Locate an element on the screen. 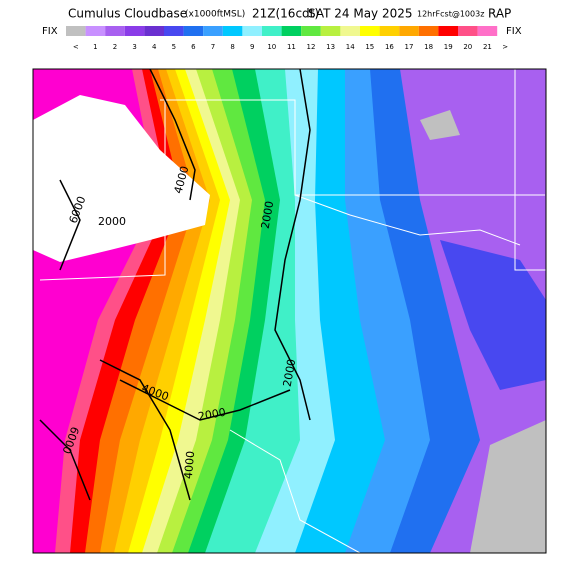 This screenshot has width=579, height=579. colorbar-label: 4 is located at coordinates (154, 47).